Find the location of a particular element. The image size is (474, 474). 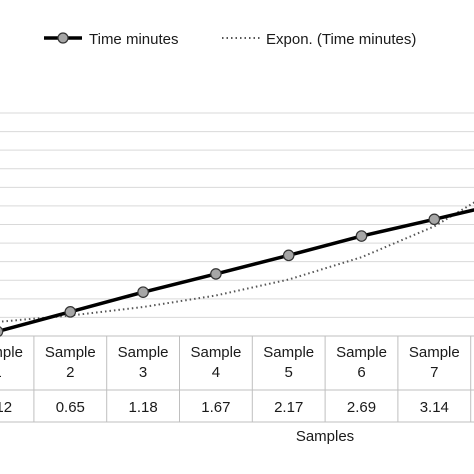

table-value: 3.14 is located at coordinates (434, 407).